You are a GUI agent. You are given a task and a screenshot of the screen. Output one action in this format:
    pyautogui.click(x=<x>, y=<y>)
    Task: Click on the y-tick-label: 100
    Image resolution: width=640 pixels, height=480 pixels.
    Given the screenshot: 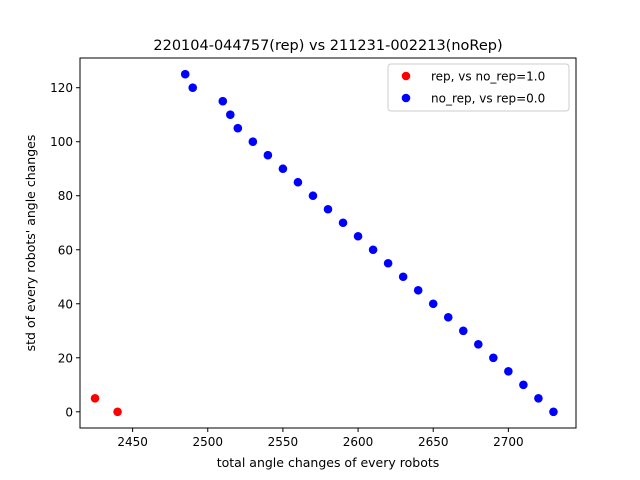 What is the action you would take?
    pyautogui.click(x=61, y=142)
    